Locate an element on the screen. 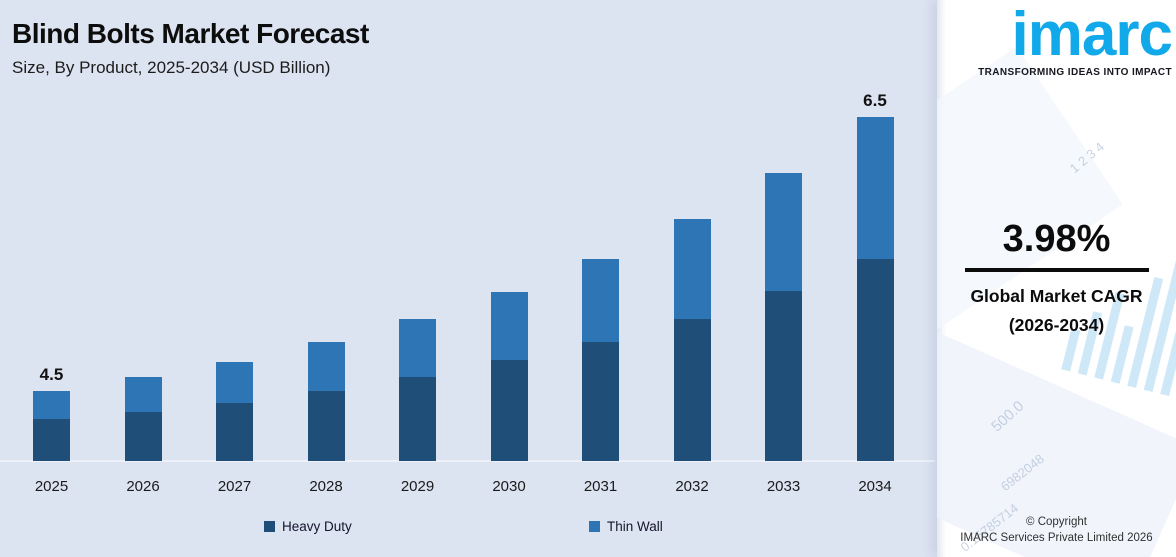 The image size is (1176, 557). x-axis-label: 2029 is located at coordinates (417, 486).